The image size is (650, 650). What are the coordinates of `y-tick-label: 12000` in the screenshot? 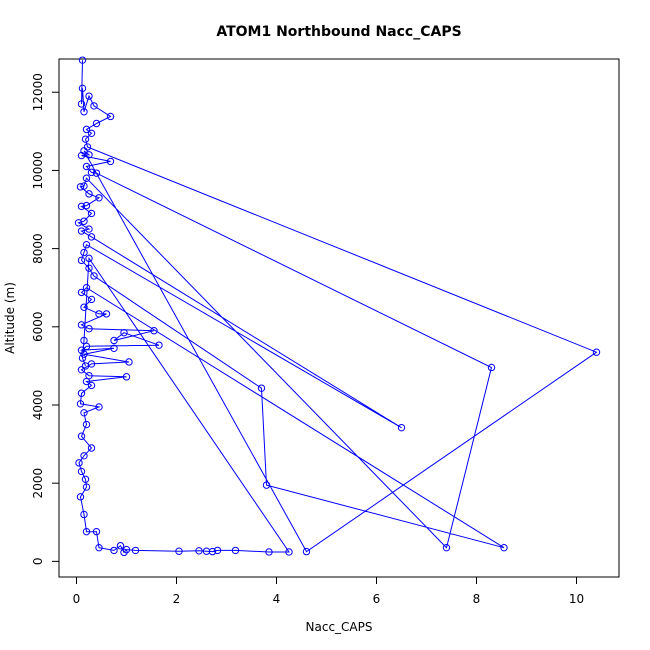 It's located at (38, 92).